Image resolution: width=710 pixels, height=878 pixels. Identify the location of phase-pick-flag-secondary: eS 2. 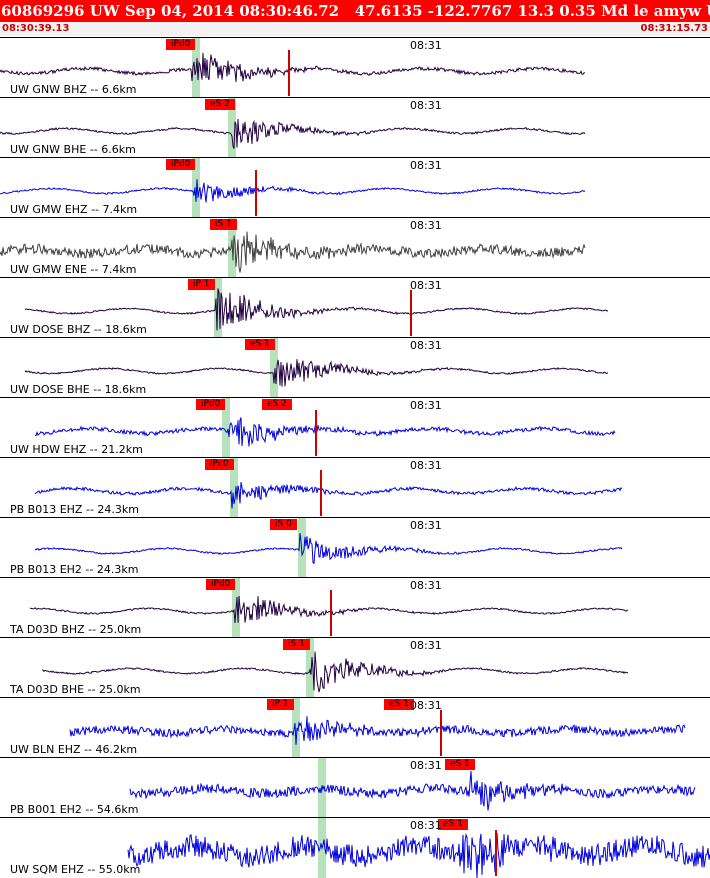
(277, 404).